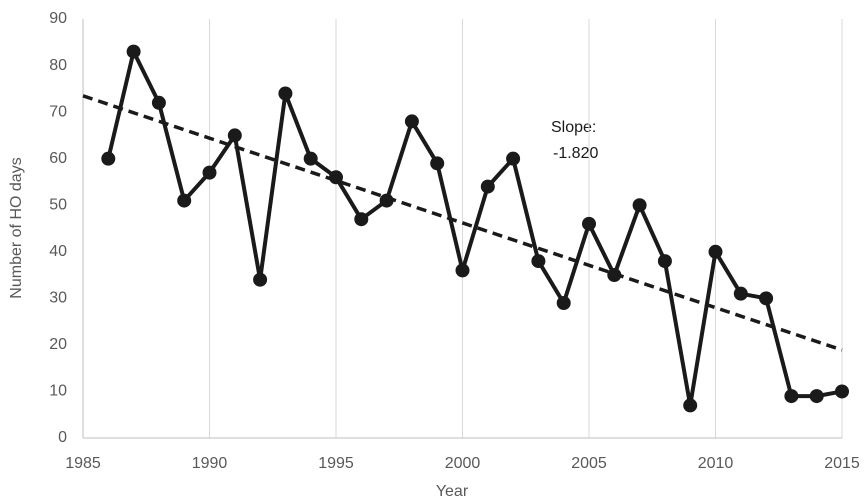 Image resolution: width=864 pixels, height=500 pixels. What do you see at coordinates (336, 463) in the screenshot?
I see `x-tick-label: 1995` at bounding box center [336, 463].